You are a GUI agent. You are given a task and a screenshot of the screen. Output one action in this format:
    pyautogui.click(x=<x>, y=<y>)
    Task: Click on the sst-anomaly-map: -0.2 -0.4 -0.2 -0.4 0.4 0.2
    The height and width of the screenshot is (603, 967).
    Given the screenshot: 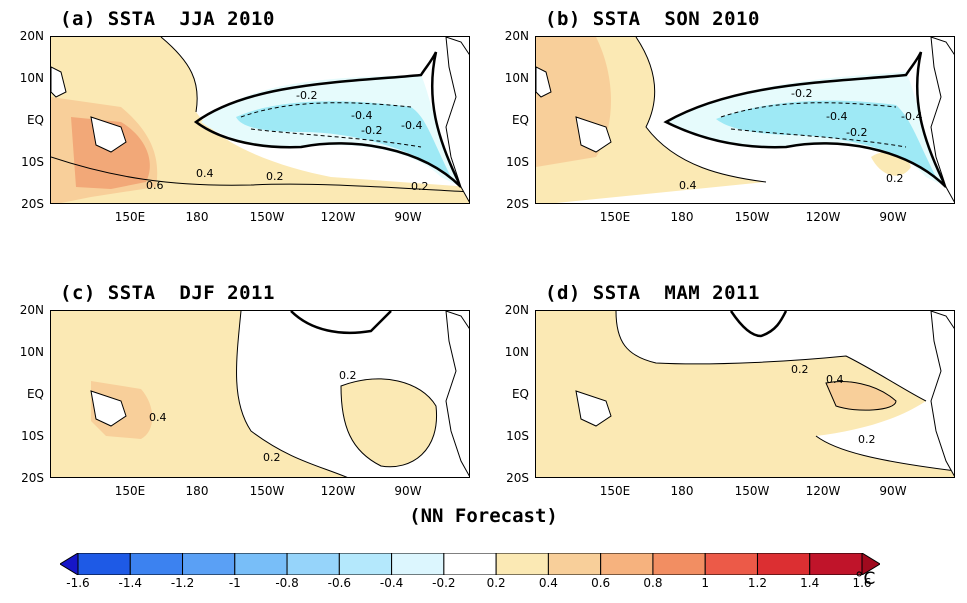 What is the action you would take?
    pyautogui.click(x=745, y=120)
    